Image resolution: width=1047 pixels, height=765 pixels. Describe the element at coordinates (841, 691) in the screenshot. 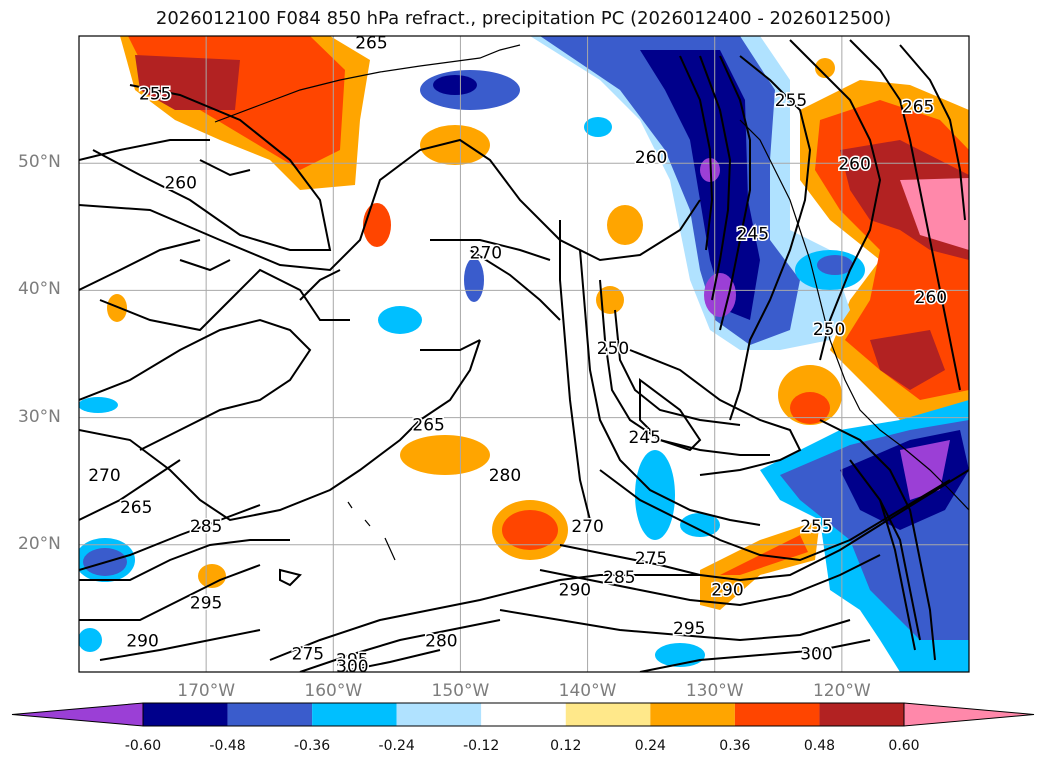

I see `lon-tick-label: 120°W` at that location.